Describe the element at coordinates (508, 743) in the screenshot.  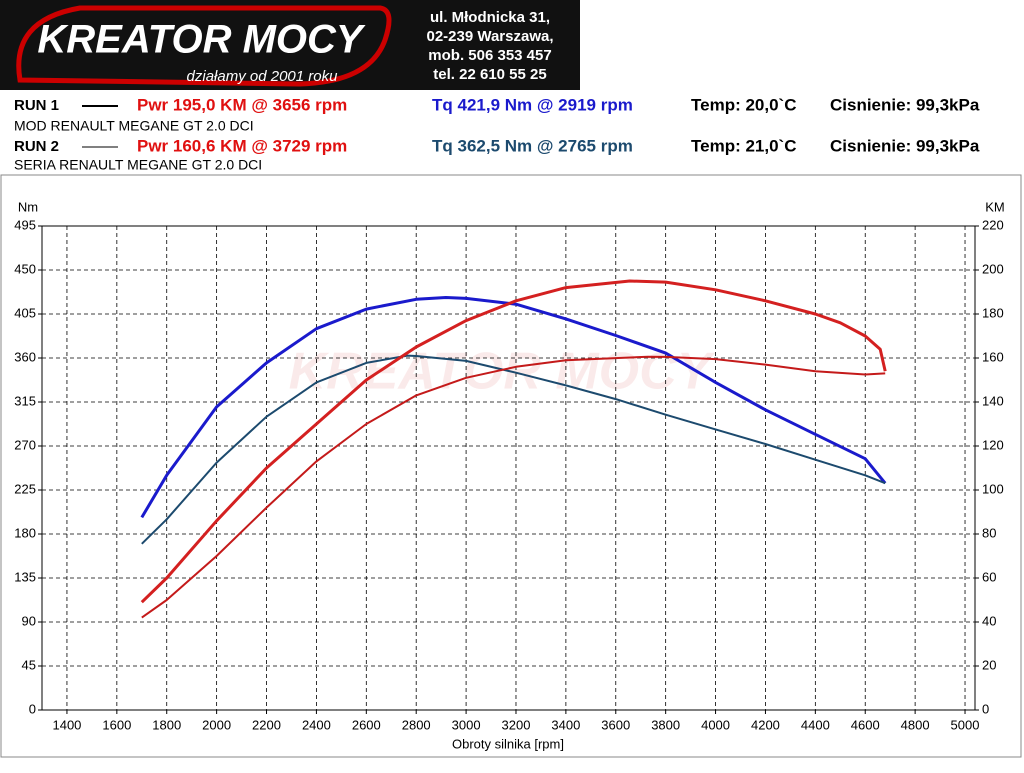
I see `x-axis-label: Obroty silnika [rpm]` at that location.